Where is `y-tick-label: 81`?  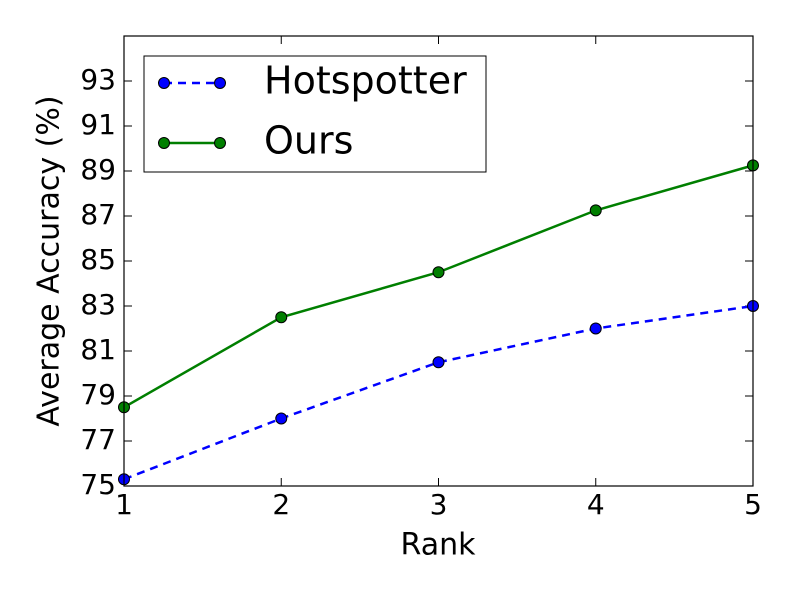
y-tick-label: 81 is located at coordinates (98, 349).